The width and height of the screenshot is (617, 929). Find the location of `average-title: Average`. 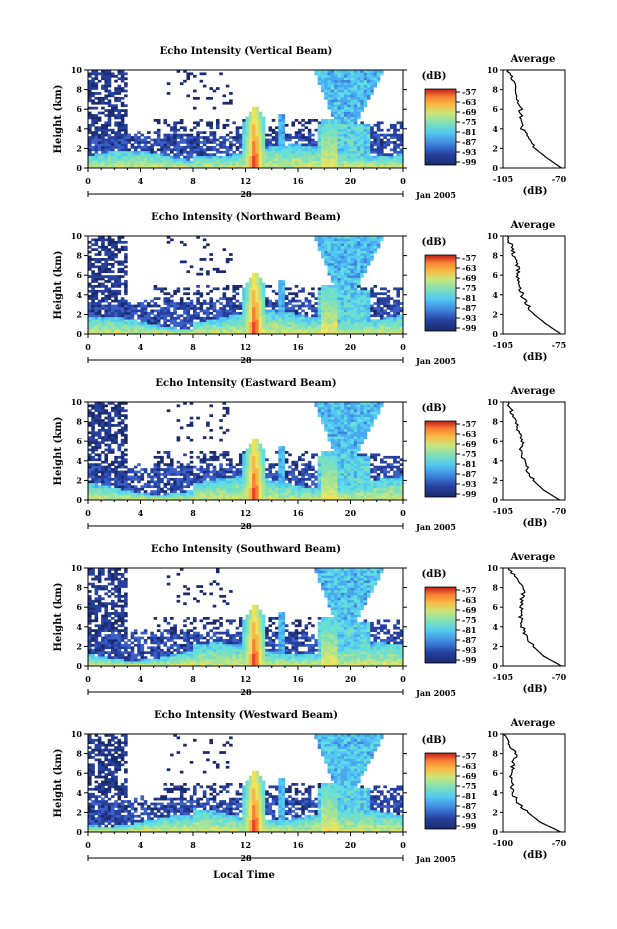

average-title: Average is located at coordinates (533, 59).